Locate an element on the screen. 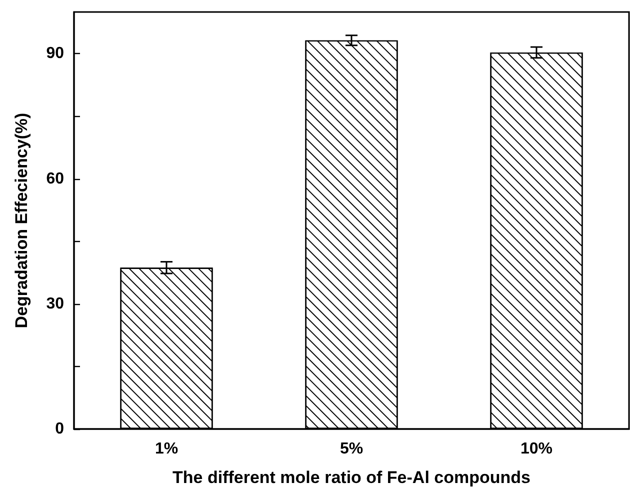 The width and height of the screenshot is (630, 494). x-axis-title: The different mole ratio of Fe-Al compounds is located at coordinates (351, 477).